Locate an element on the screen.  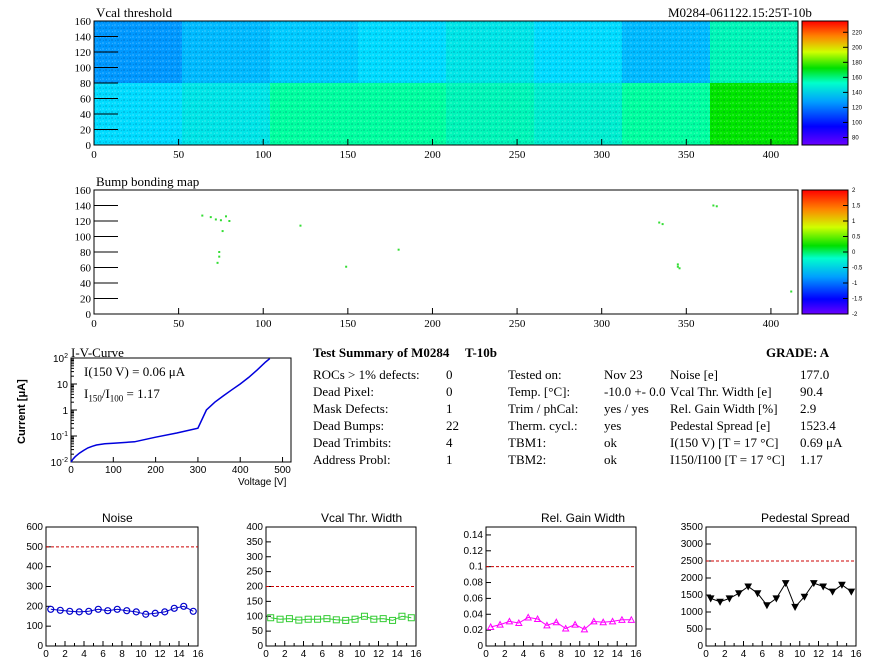
summary-label: I(150 V) [T = 17 °C] is located at coordinates (724, 442).